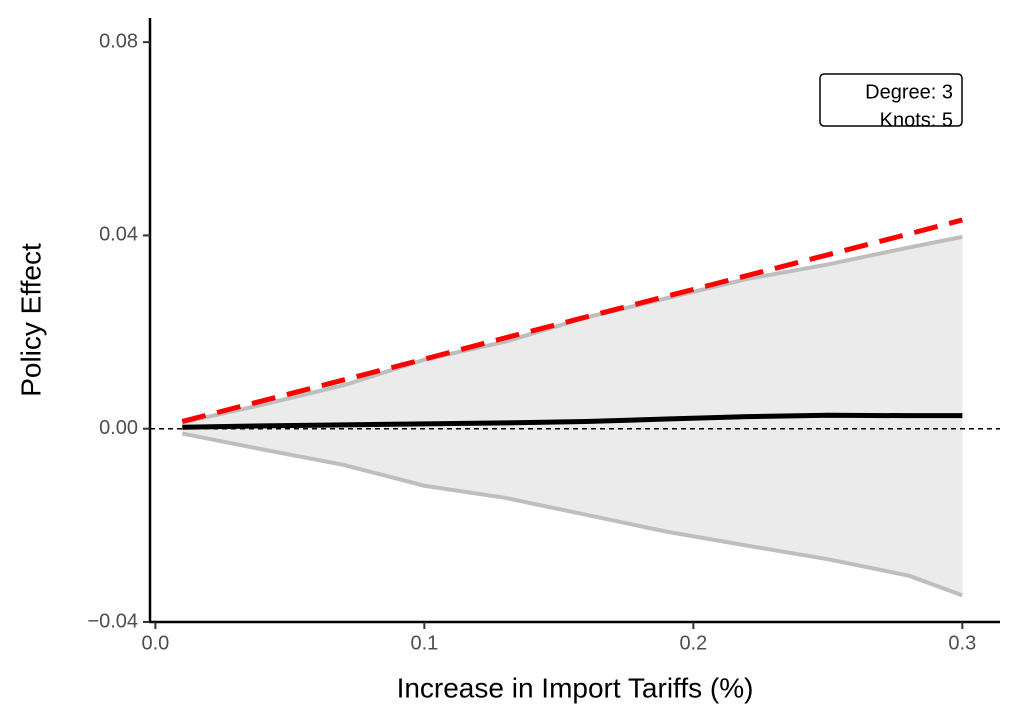 The width and height of the screenshot is (1019, 728). I want to click on x-tick-label: 0.0, so click(155, 643).